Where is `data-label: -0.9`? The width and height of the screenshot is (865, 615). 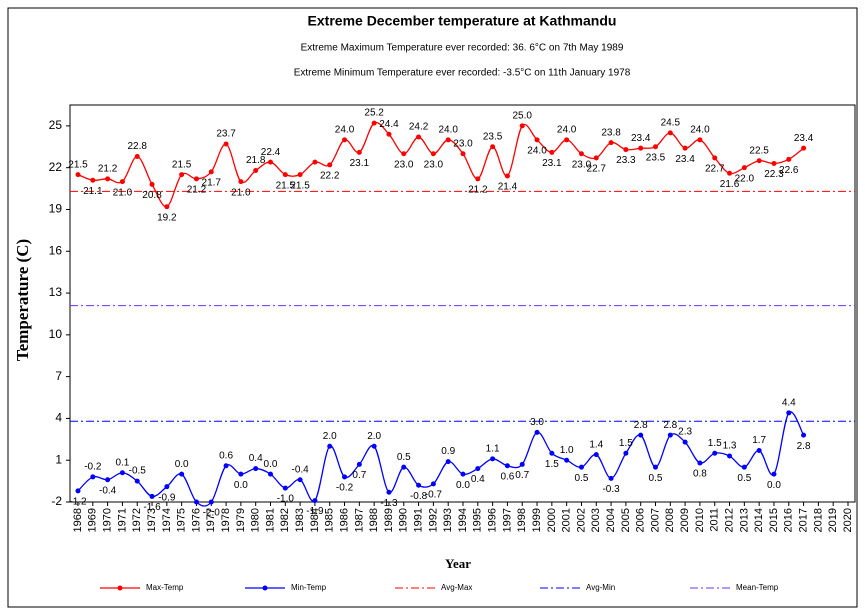 data-label: -0.9 is located at coordinates (167, 497).